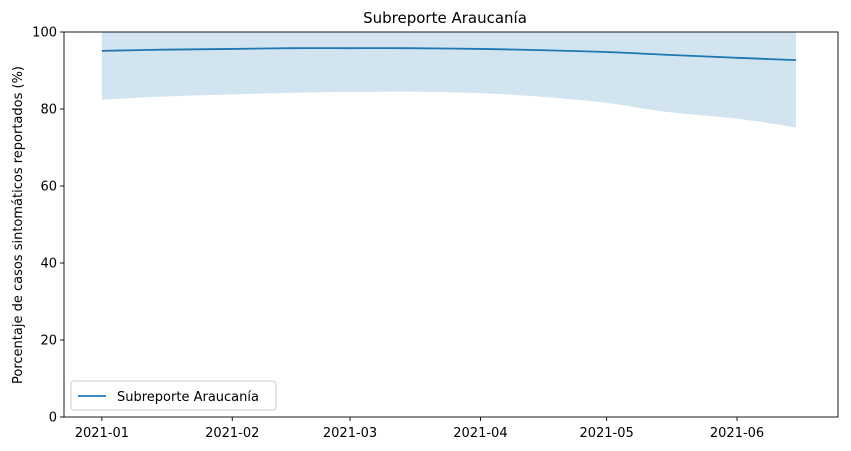 The image size is (851, 451). I want to click on x-tick-label: 2021-04, so click(480, 433).